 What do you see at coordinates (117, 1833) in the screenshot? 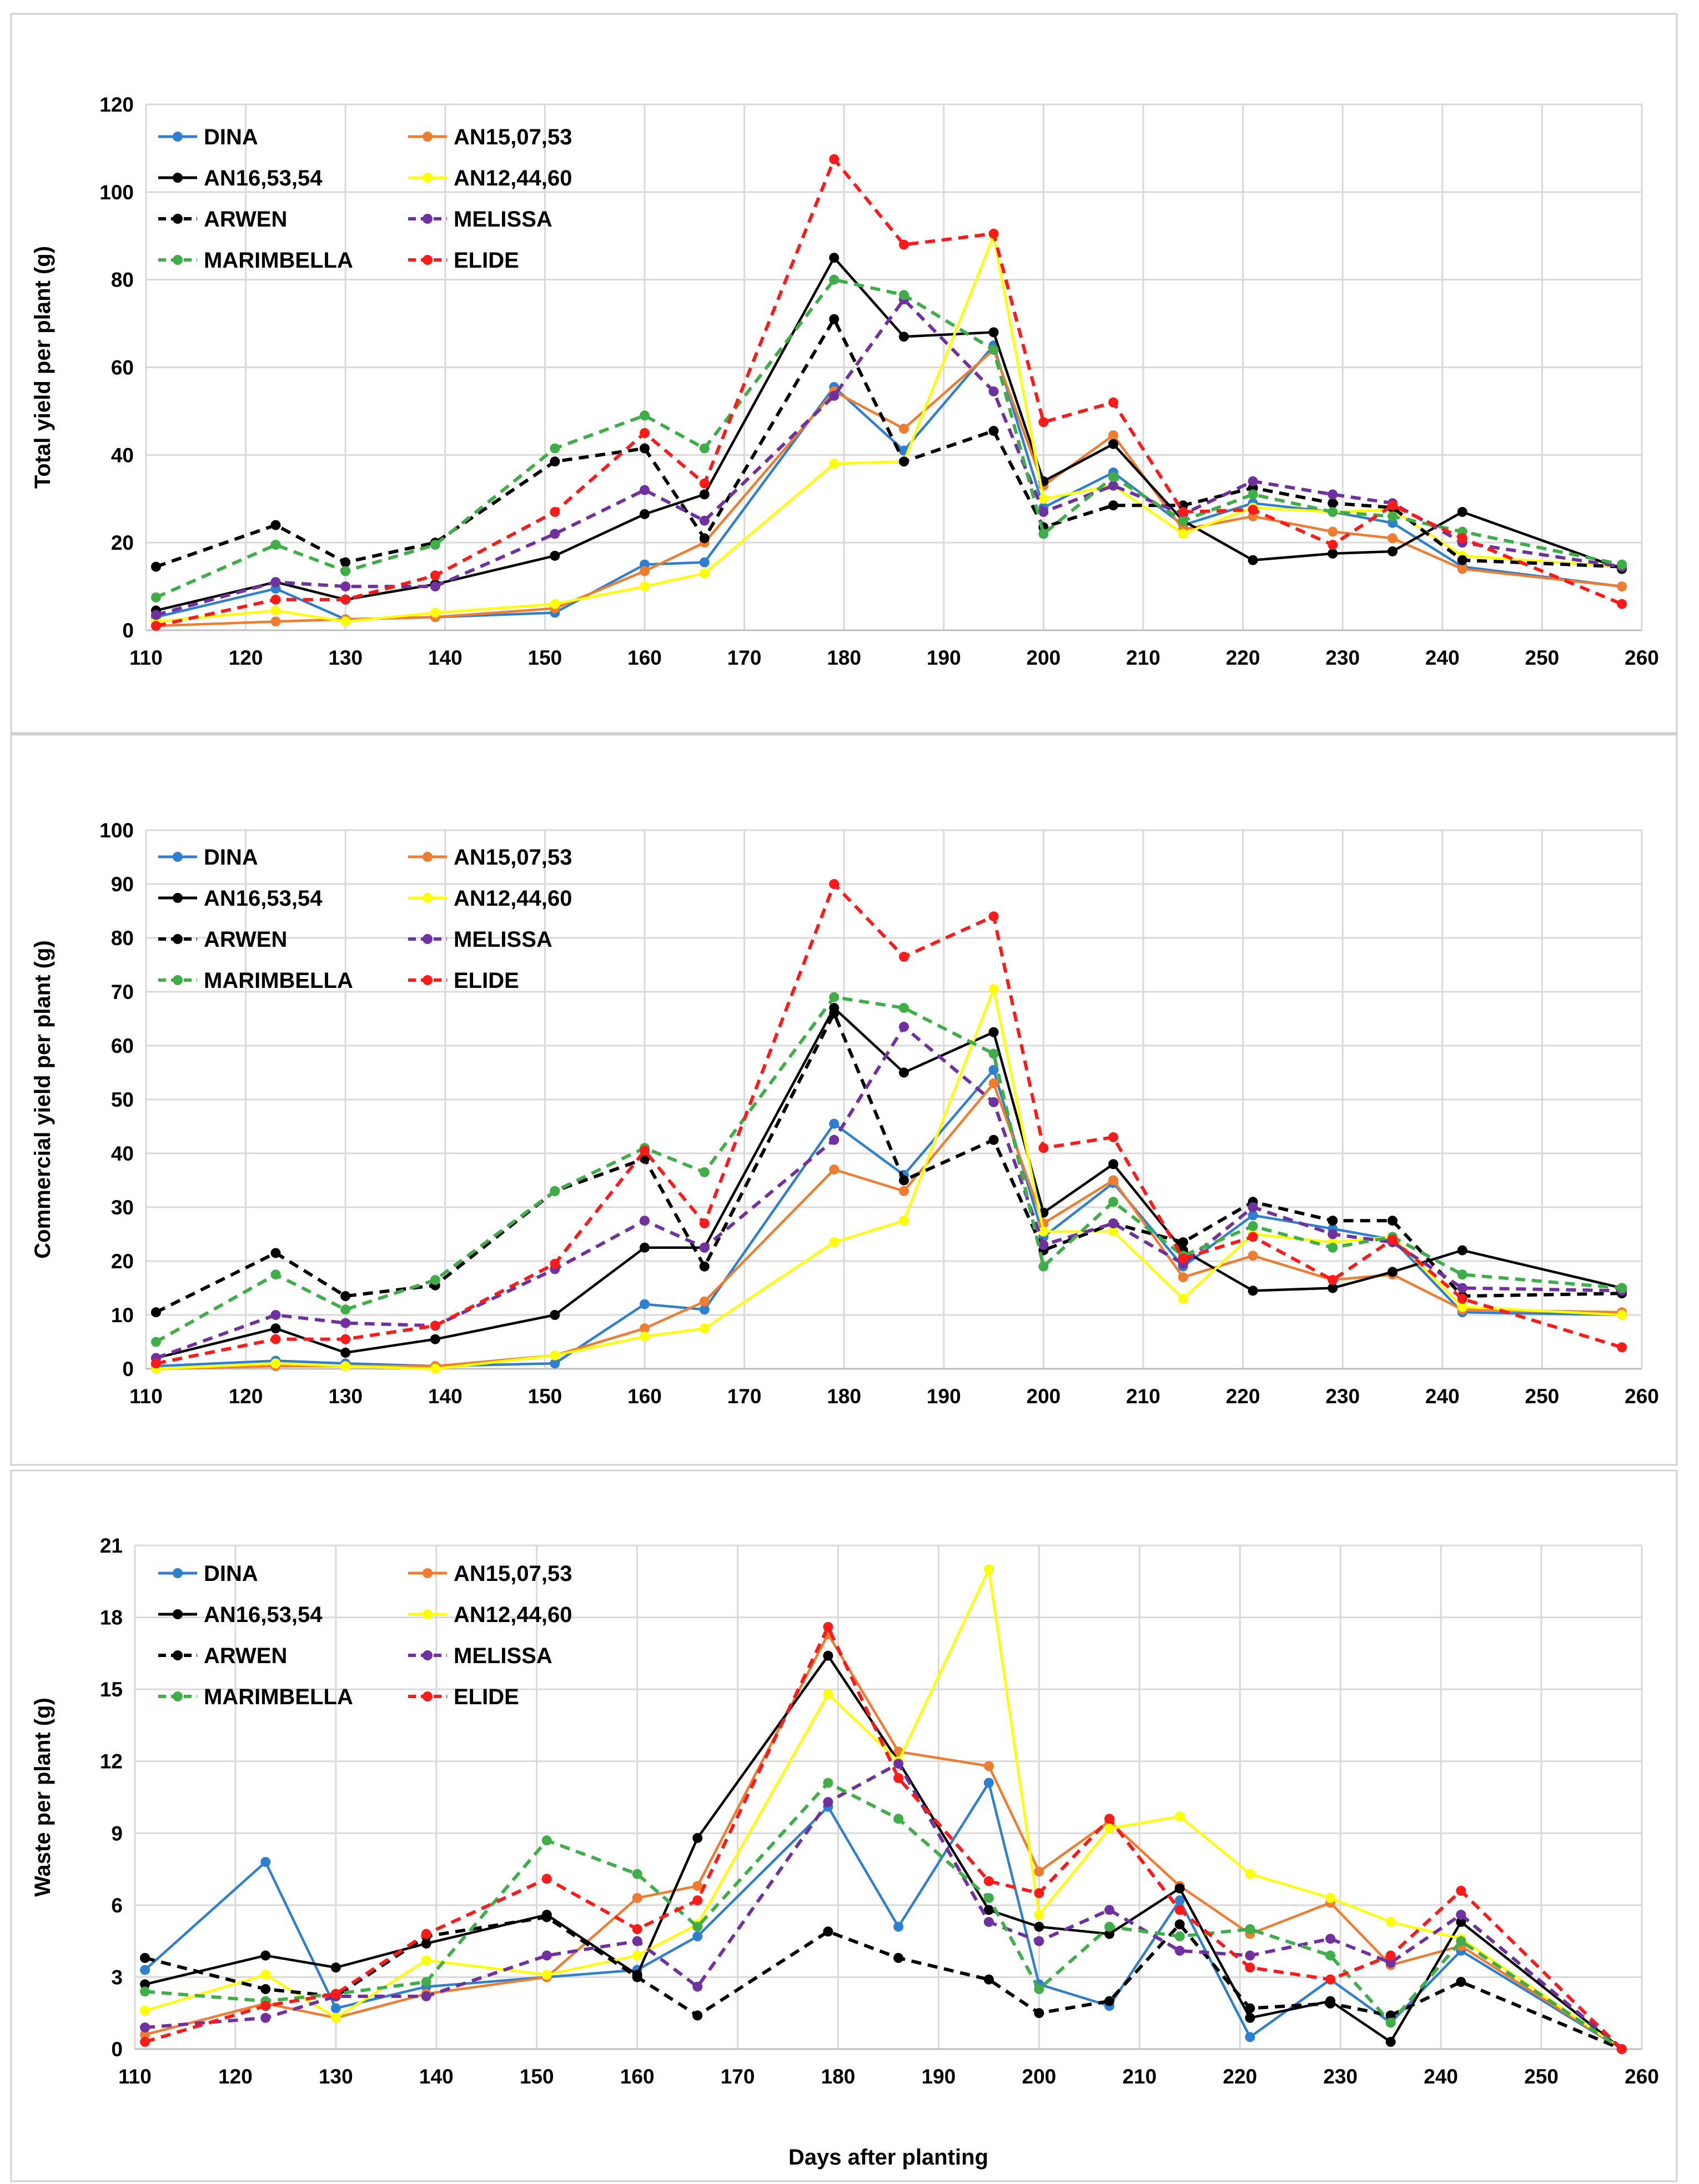
I see `y-tick-label: 9` at bounding box center [117, 1833].